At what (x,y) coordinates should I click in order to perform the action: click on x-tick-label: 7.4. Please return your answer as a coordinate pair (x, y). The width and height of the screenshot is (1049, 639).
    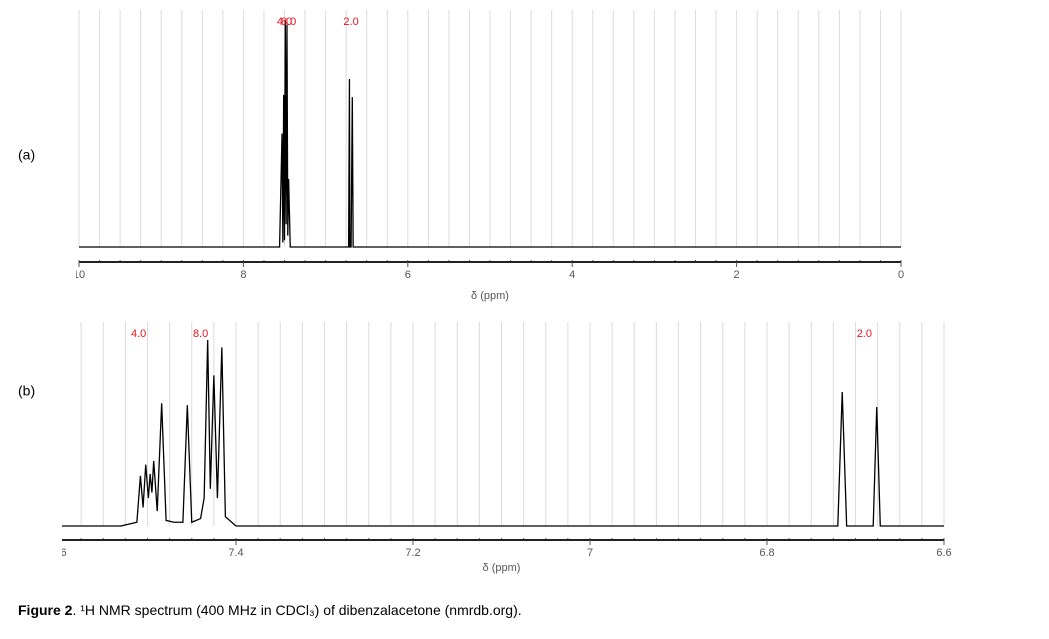
    Looking at the image, I should click on (235, 553).